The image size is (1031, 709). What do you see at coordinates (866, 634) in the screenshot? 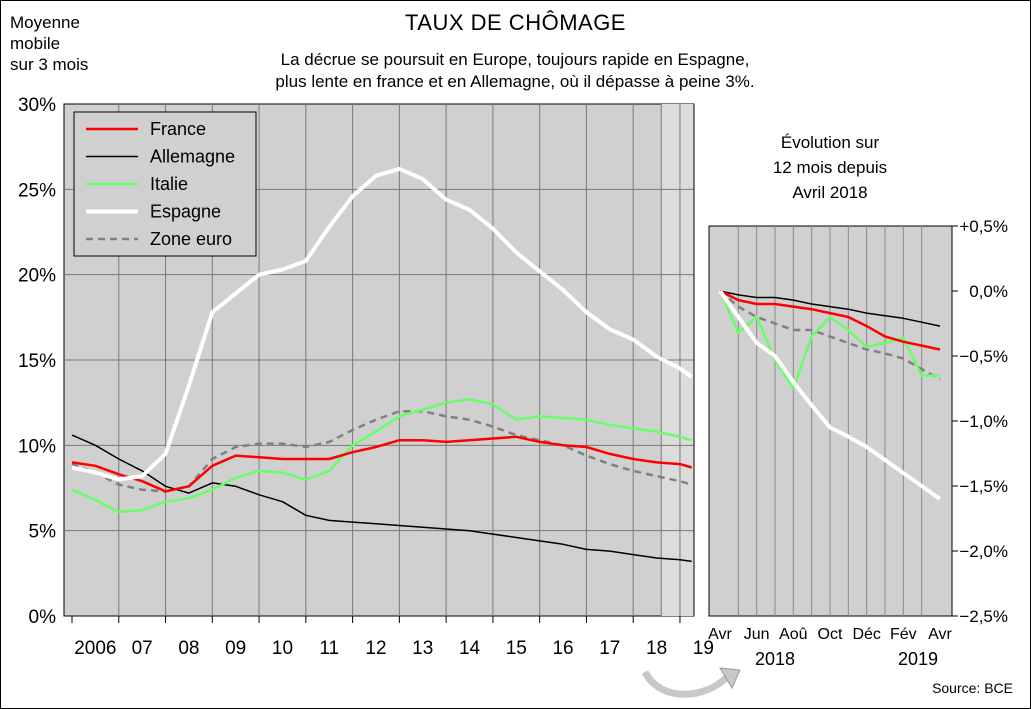
I see `inset-x-tick-label: Déc` at bounding box center [866, 634].